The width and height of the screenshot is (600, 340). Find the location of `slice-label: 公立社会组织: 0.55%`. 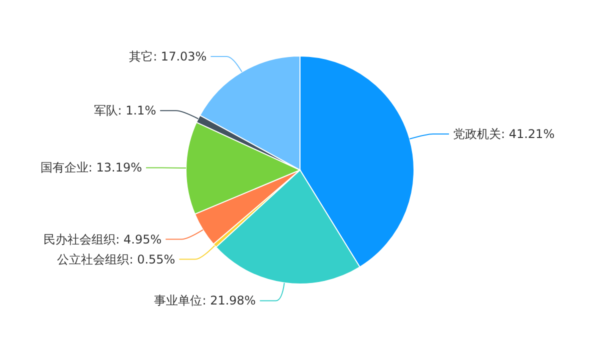

slice-label: 公立社会组织: 0.55% is located at coordinates (116, 259).